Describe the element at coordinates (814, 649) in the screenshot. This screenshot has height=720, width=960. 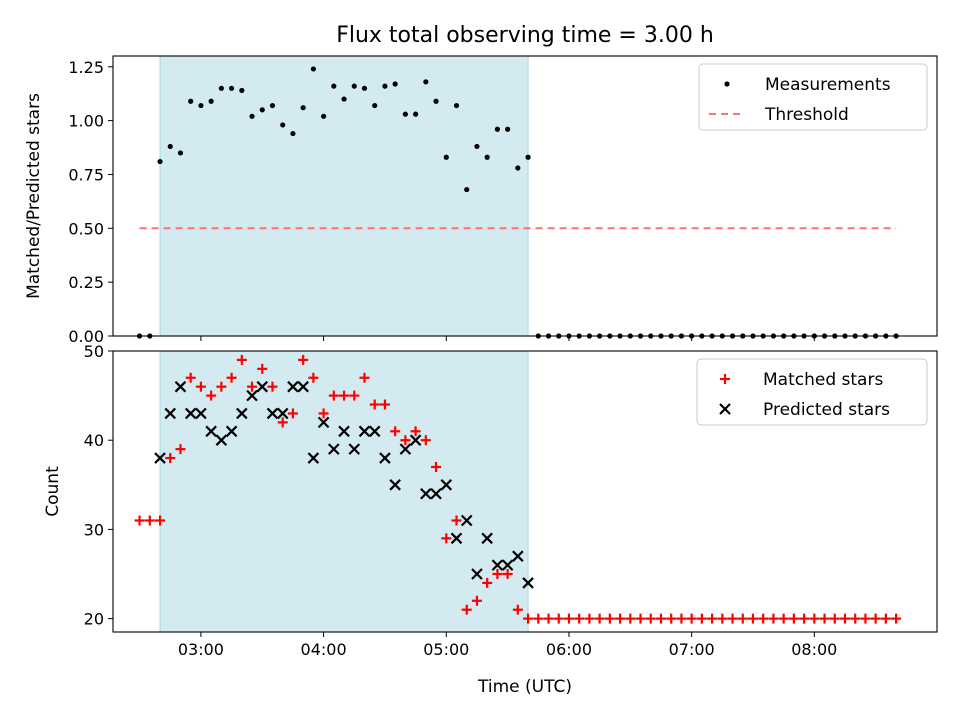
I see `x-tick-label: 08:00` at that location.